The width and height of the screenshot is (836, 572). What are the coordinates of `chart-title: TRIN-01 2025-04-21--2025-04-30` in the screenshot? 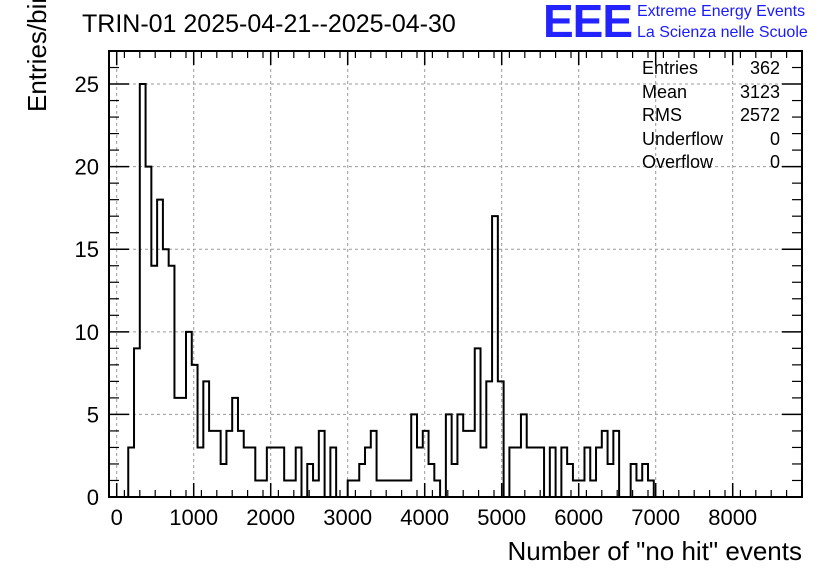 It's located at (269, 24).